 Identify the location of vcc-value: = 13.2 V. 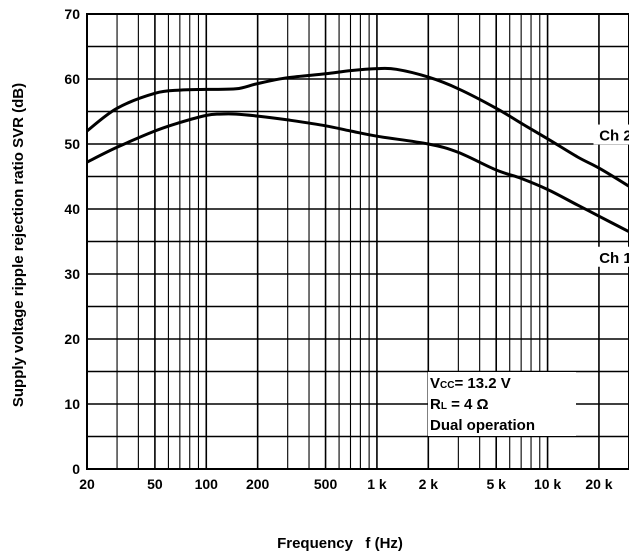
(482, 383).